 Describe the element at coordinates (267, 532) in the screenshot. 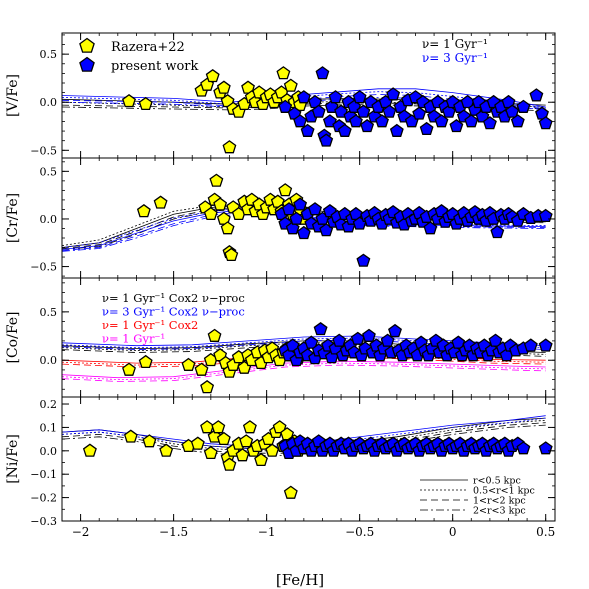

I see `x-tick-label: −1` at that location.